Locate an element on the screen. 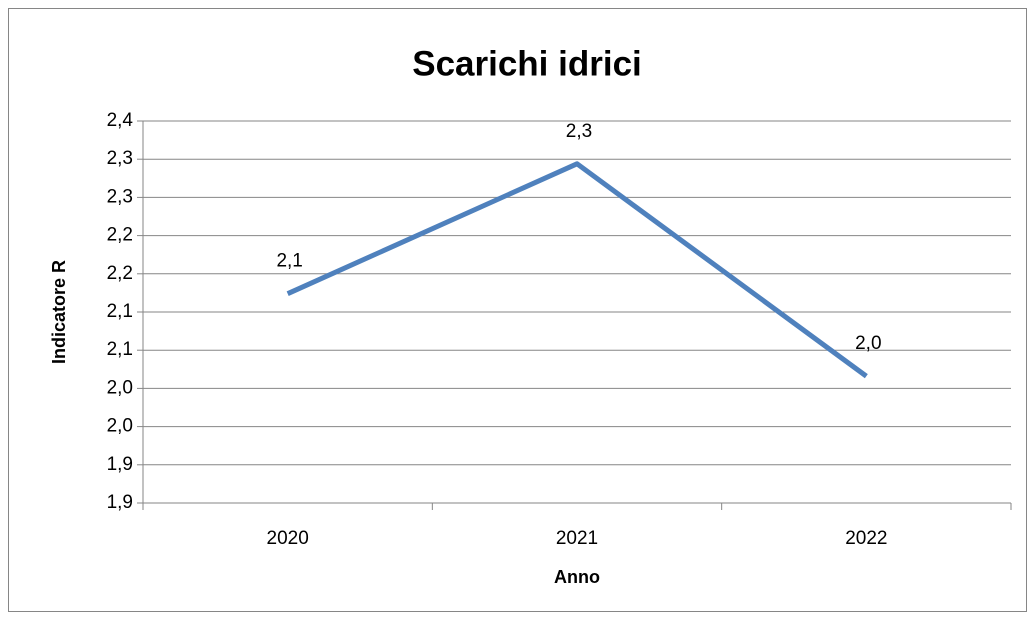  x-tick-label: 2021 is located at coordinates (577, 538).